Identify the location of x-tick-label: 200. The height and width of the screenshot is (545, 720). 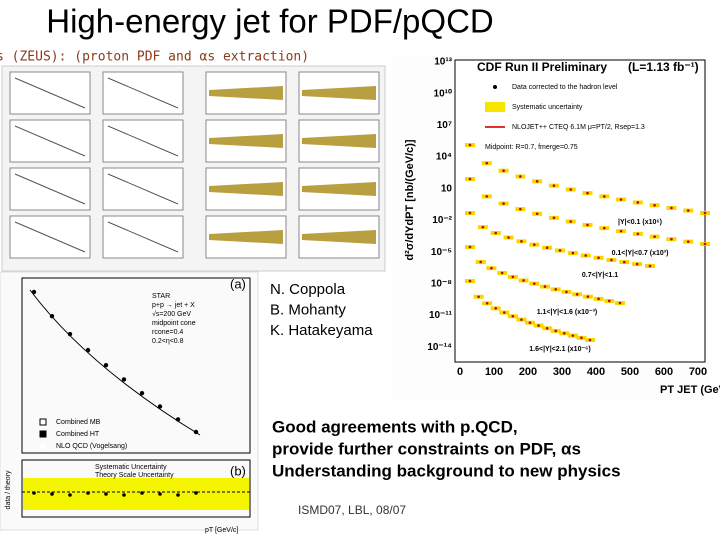
(528, 372).